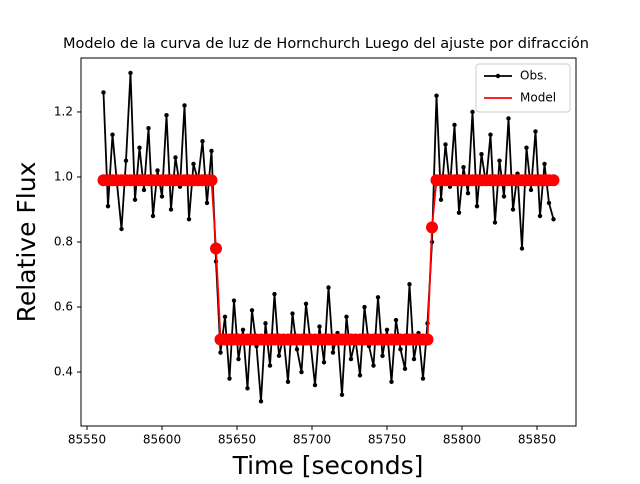  What do you see at coordinates (537, 440) in the screenshot?
I see `x-tick-label: 85850` at bounding box center [537, 440].